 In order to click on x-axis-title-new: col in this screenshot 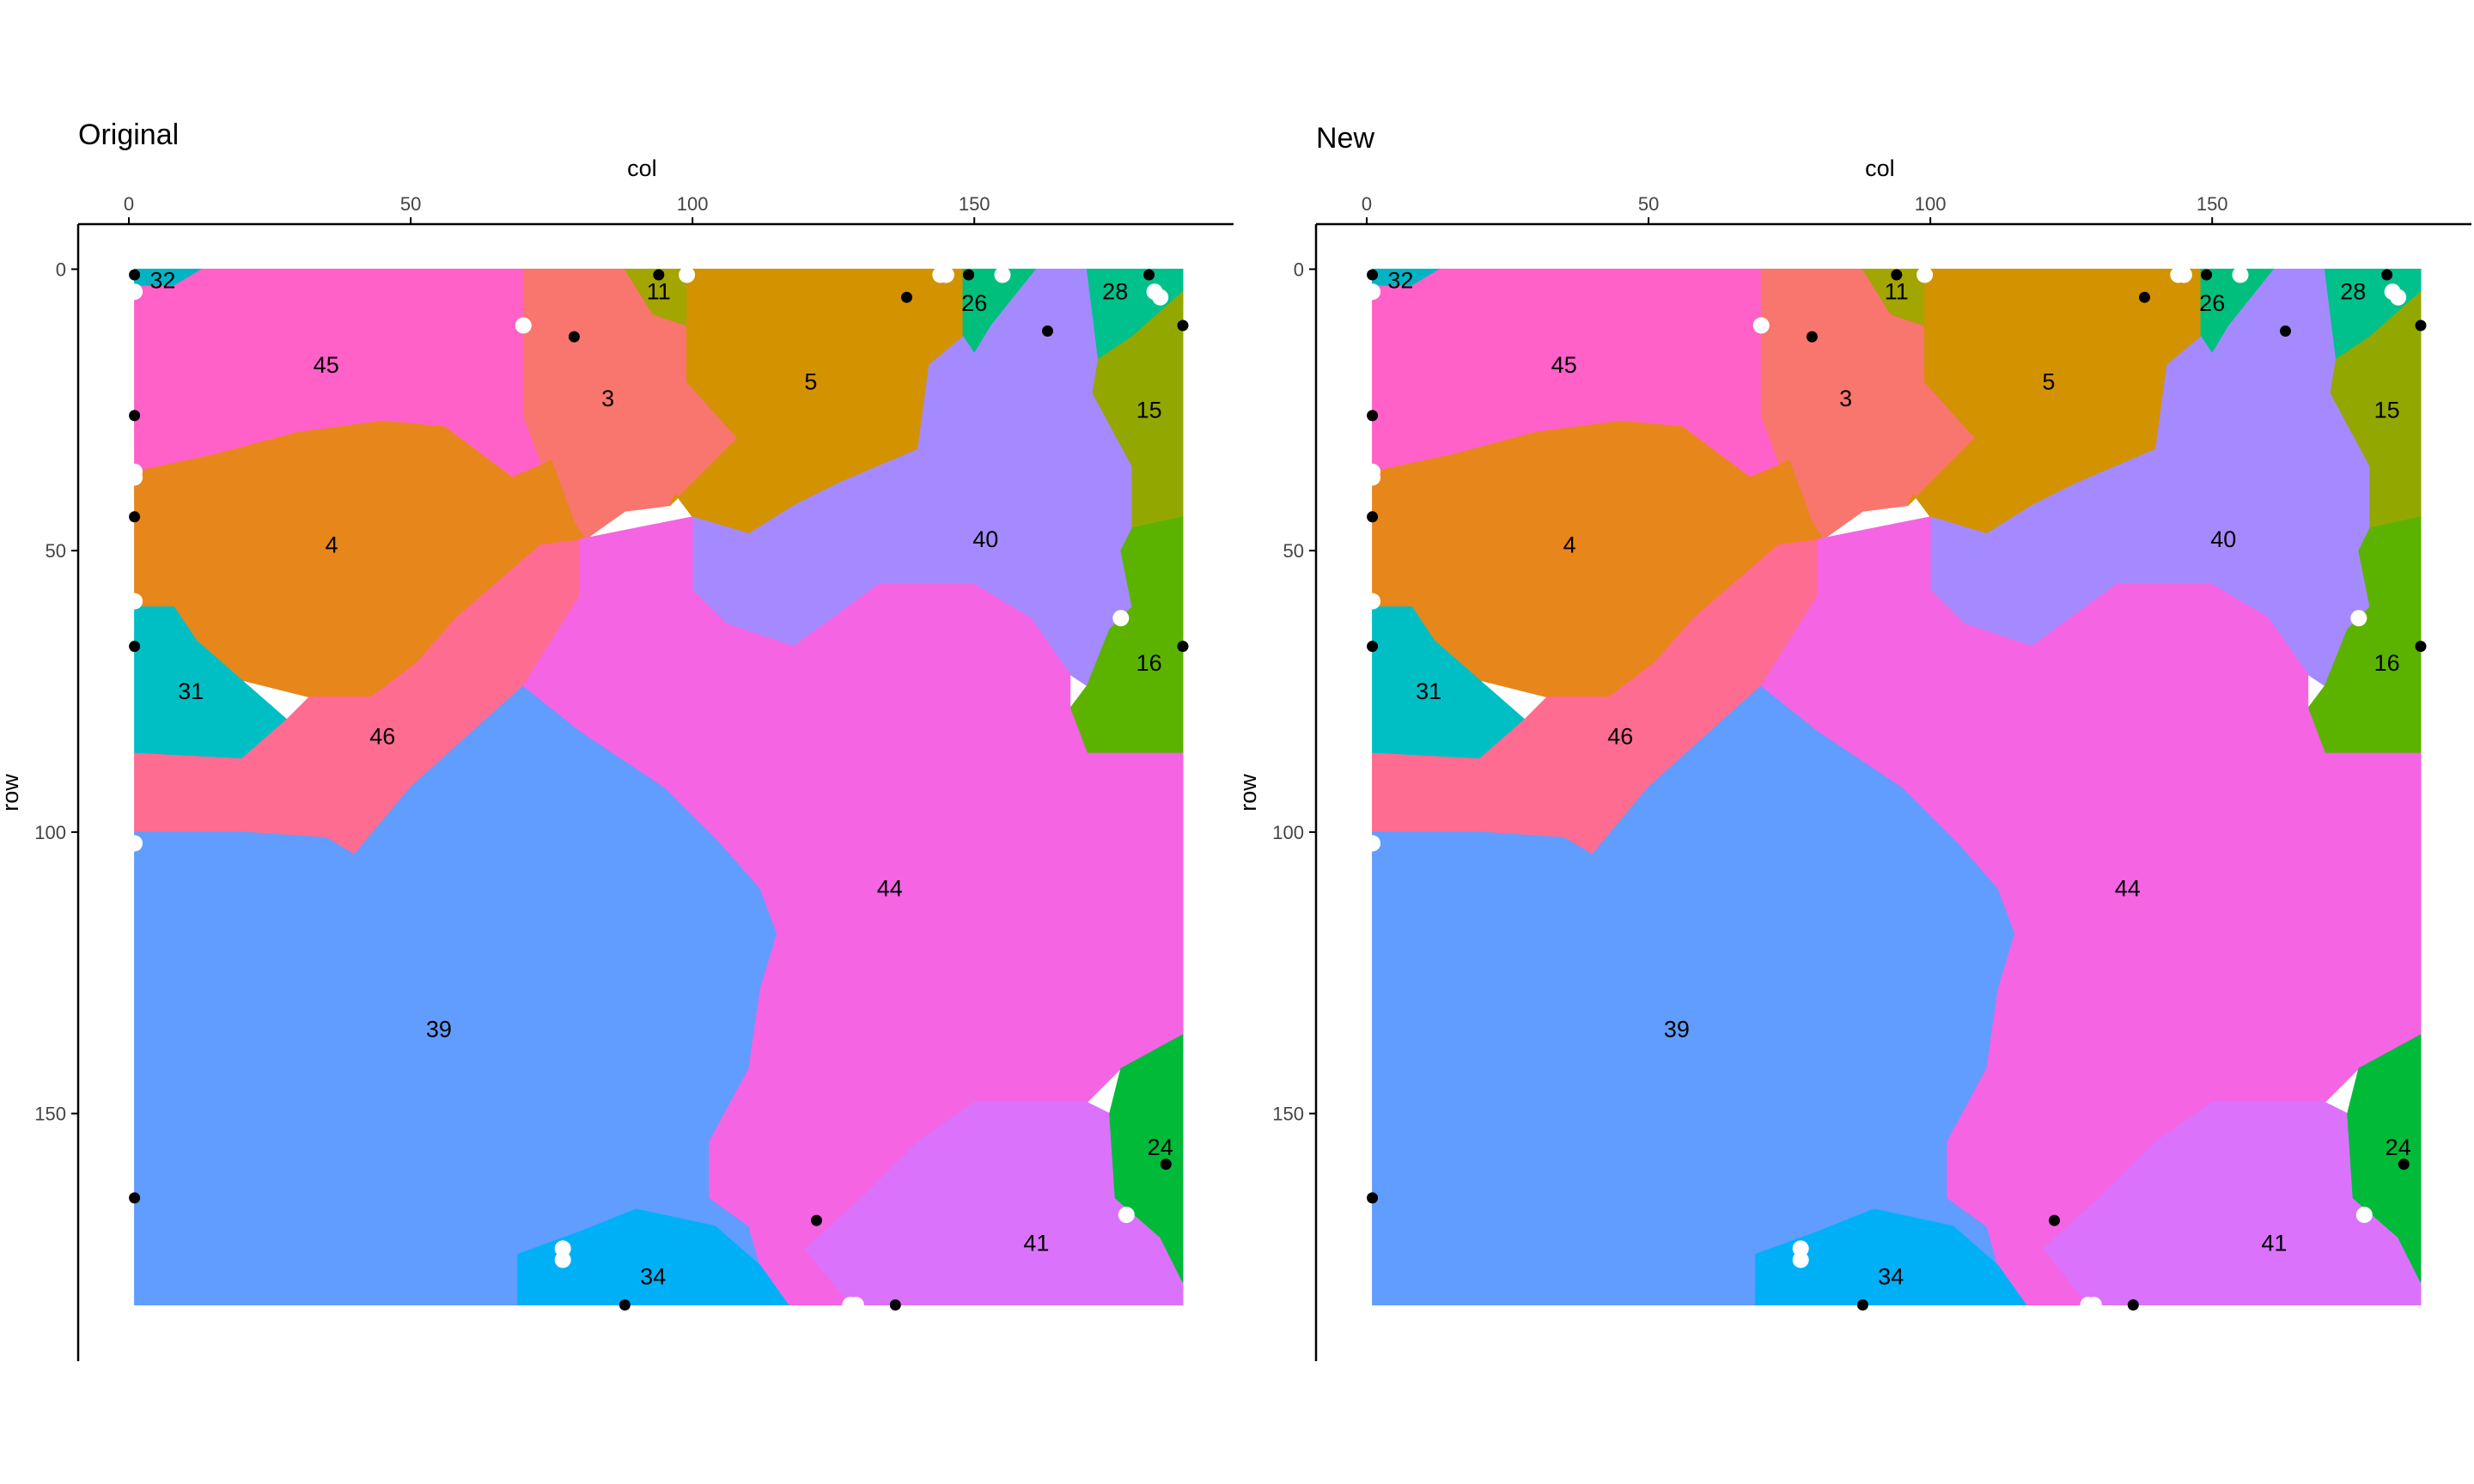, I will do `click(1880, 168)`.